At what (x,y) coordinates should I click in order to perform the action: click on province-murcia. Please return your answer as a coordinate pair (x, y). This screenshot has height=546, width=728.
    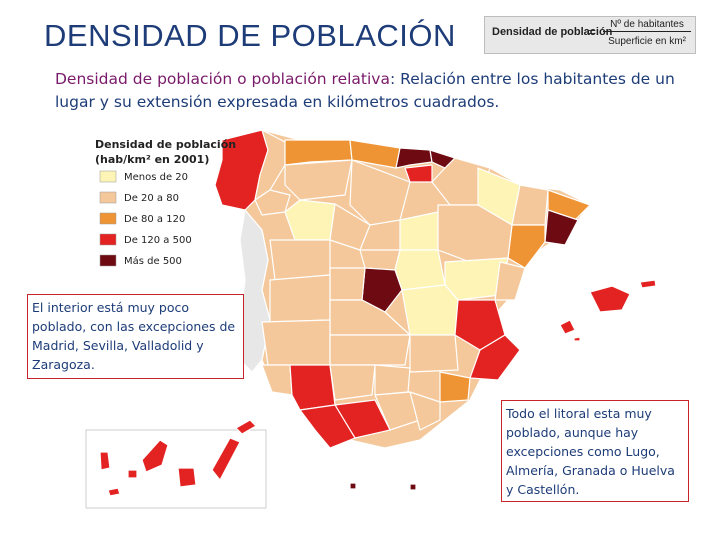
    Looking at the image, I should click on (455, 387).